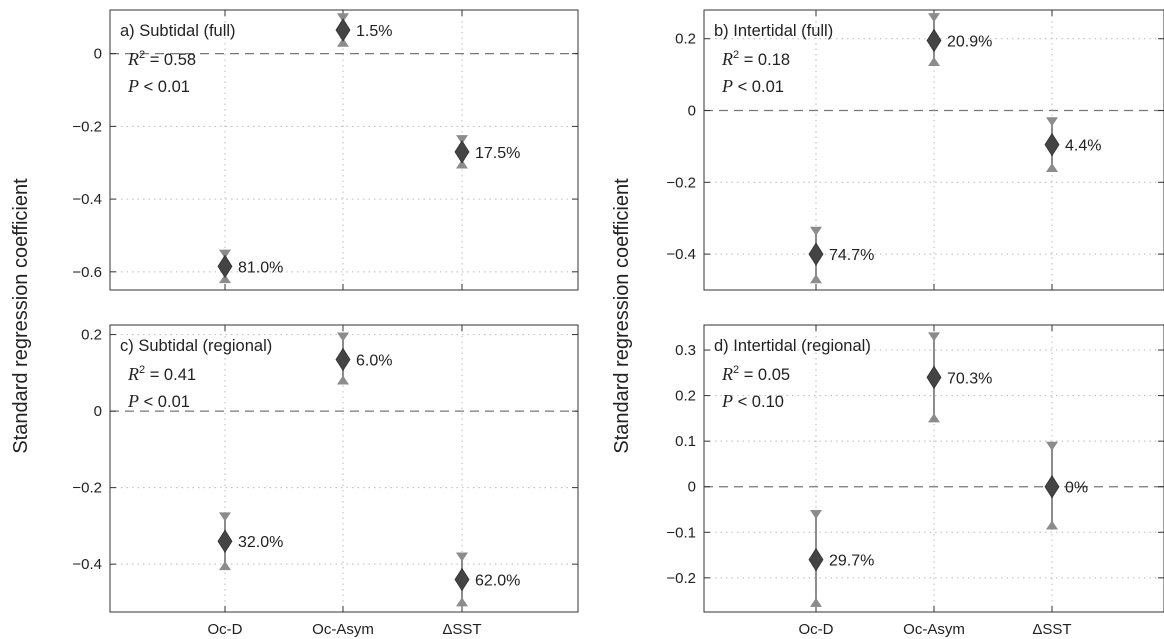 The width and height of the screenshot is (1164, 639). What do you see at coordinates (681, 532) in the screenshot?
I see `y-tick-label: −0.1` at bounding box center [681, 532].